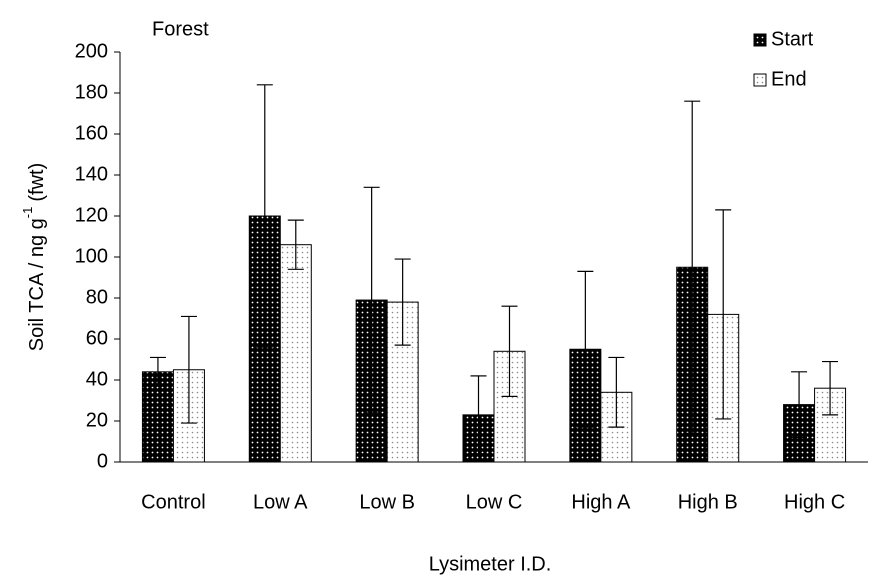  What do you see at coordinates (91, 133) in the screenshot?
I see `y-tick-label: 160` at bounding box center [91, 133].